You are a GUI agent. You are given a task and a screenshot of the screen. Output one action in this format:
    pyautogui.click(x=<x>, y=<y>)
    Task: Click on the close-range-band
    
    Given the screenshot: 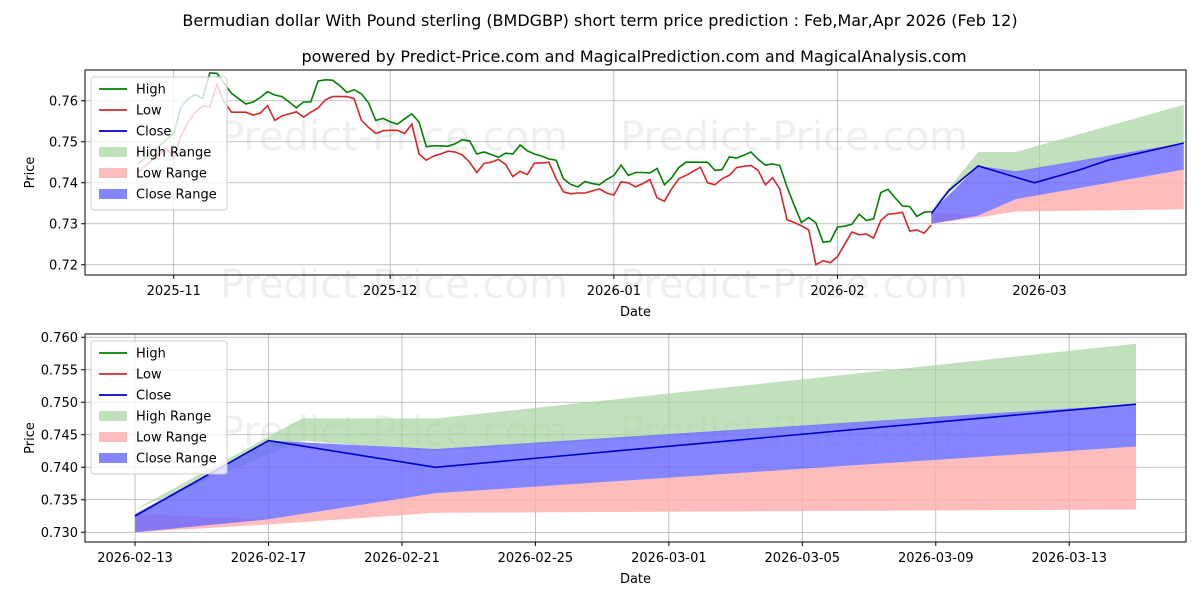 What is the action you would take?
    pyautogui.click(x=1057, y=183)
    